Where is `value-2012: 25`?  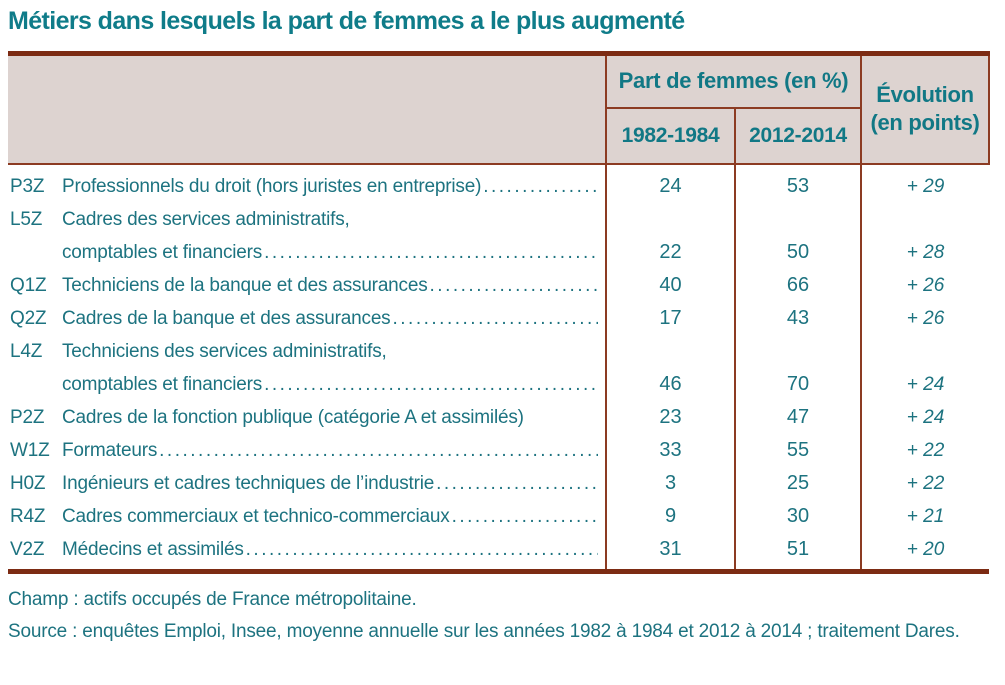 value-2012: 25 is located at coordinates (797, 483).